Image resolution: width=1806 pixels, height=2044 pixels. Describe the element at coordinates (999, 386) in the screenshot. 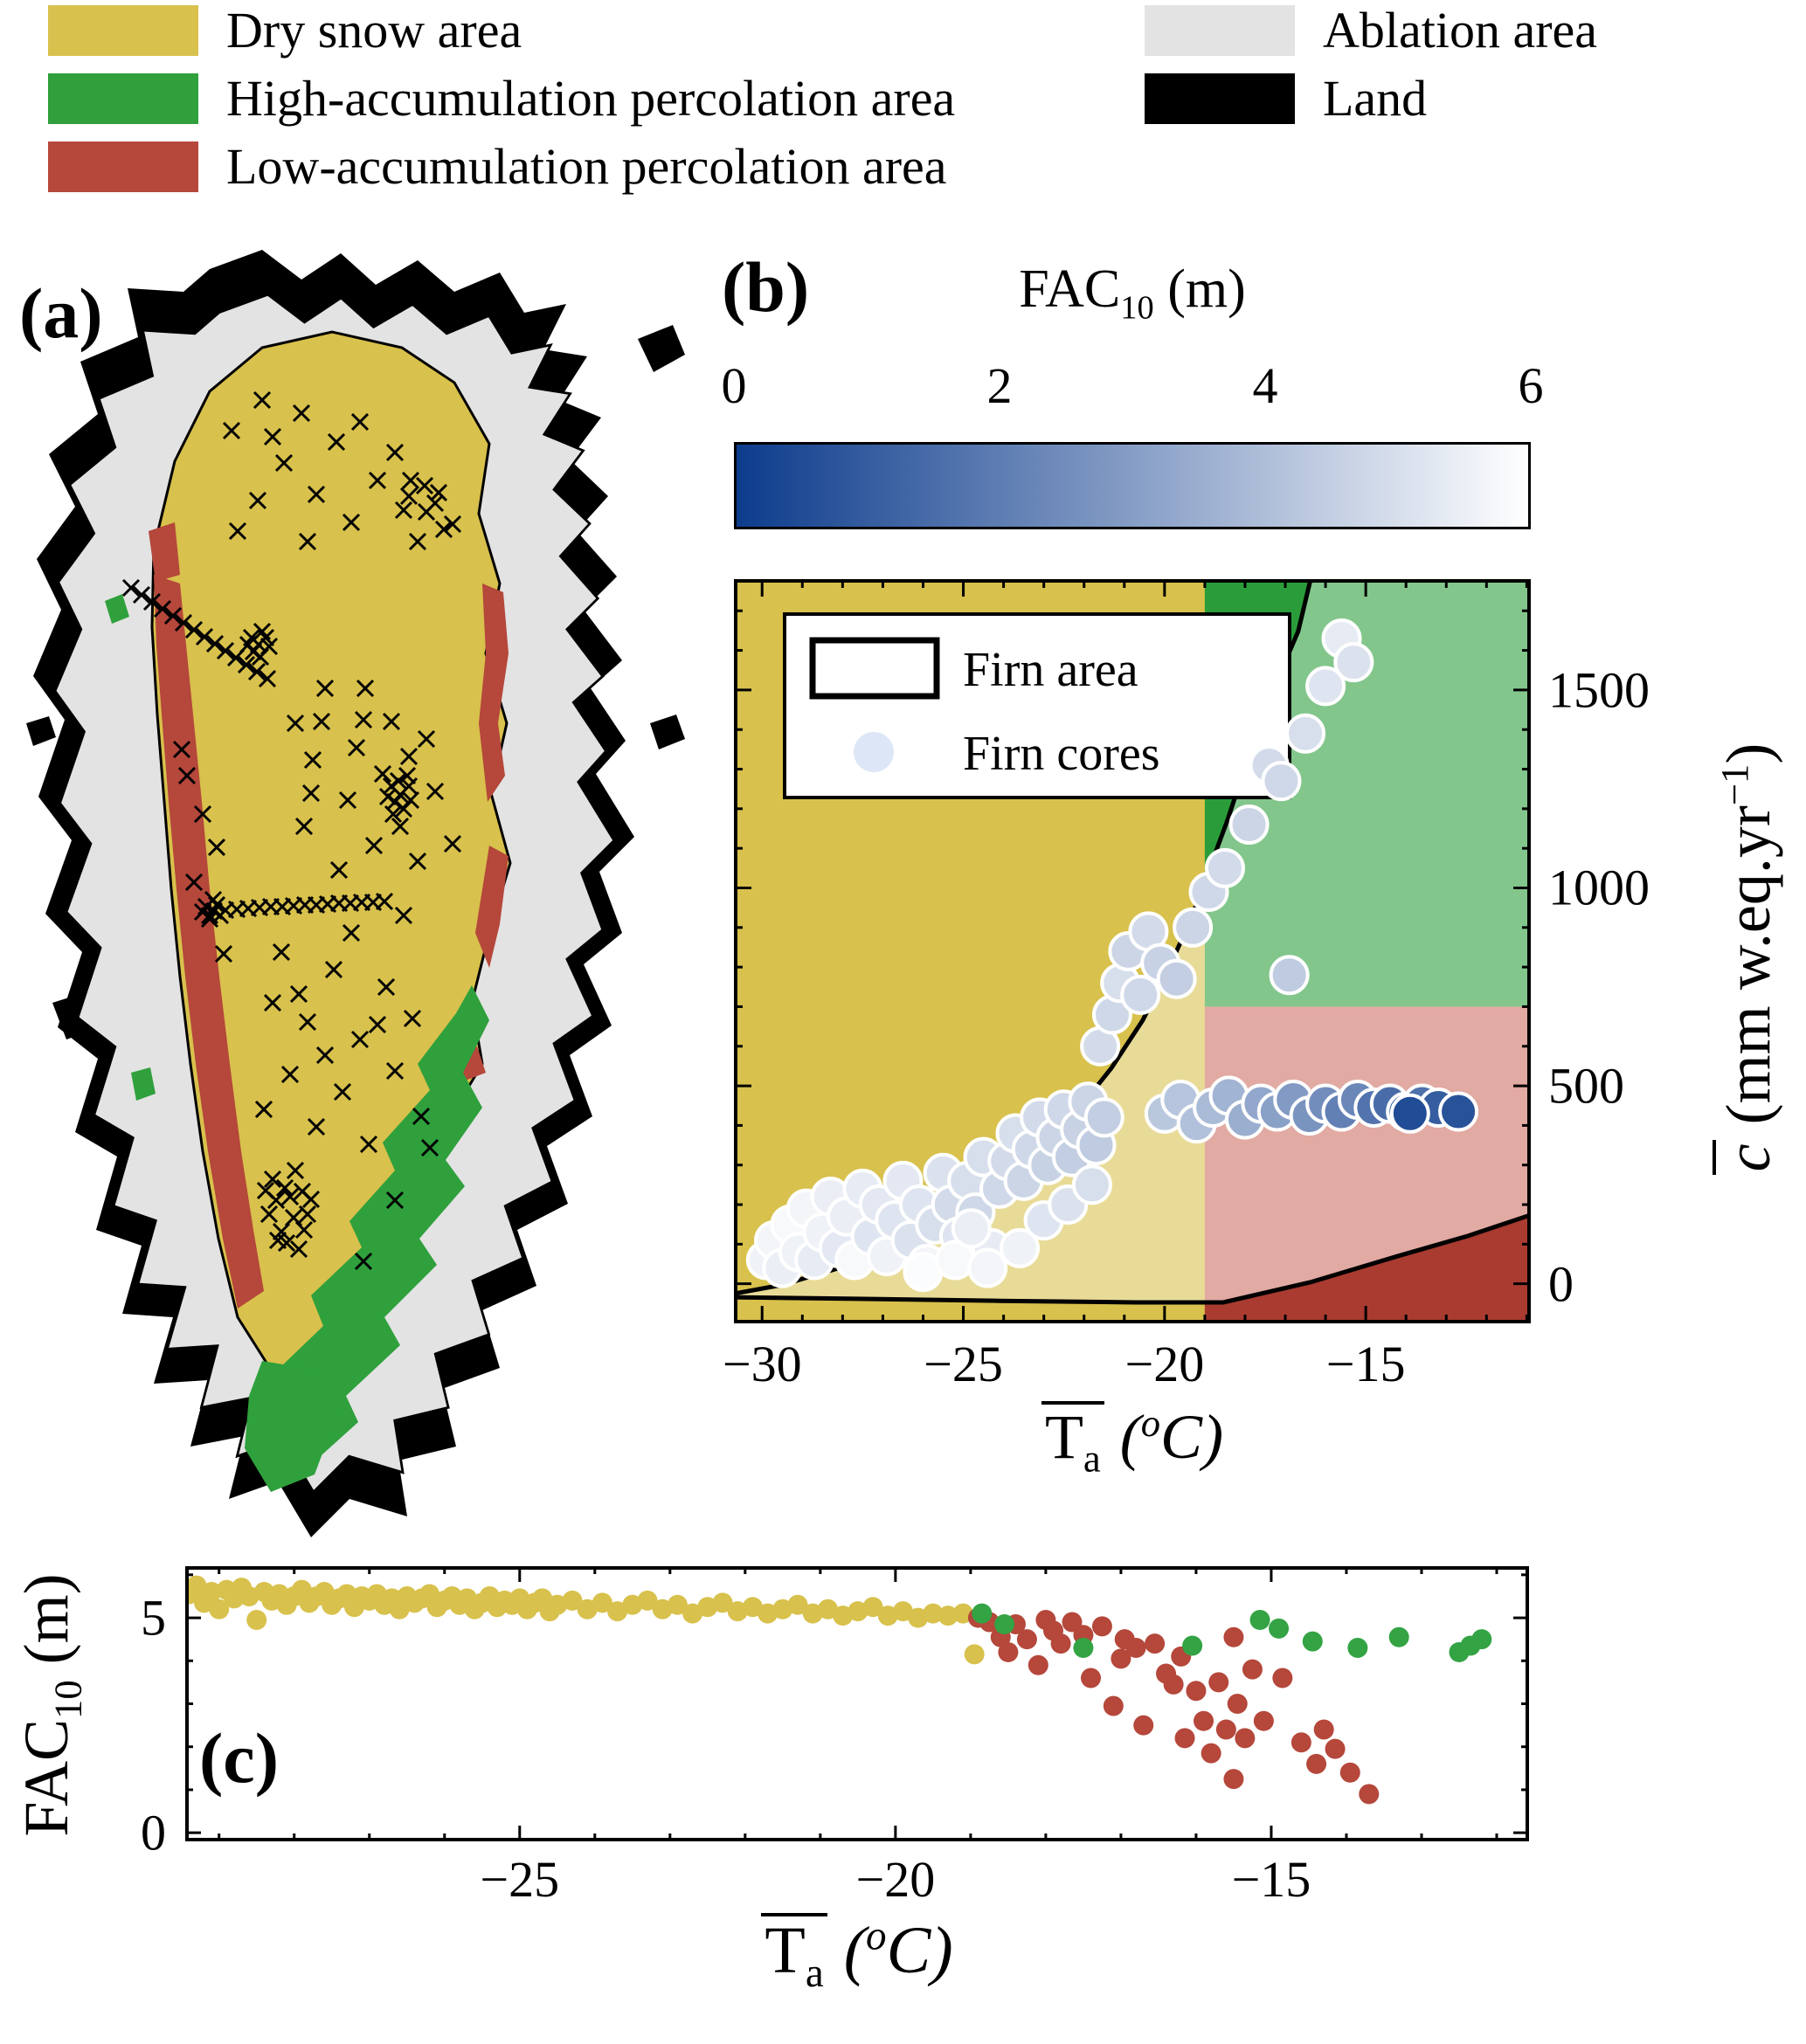

I see `colorbar-tick-label: 2` at that location.